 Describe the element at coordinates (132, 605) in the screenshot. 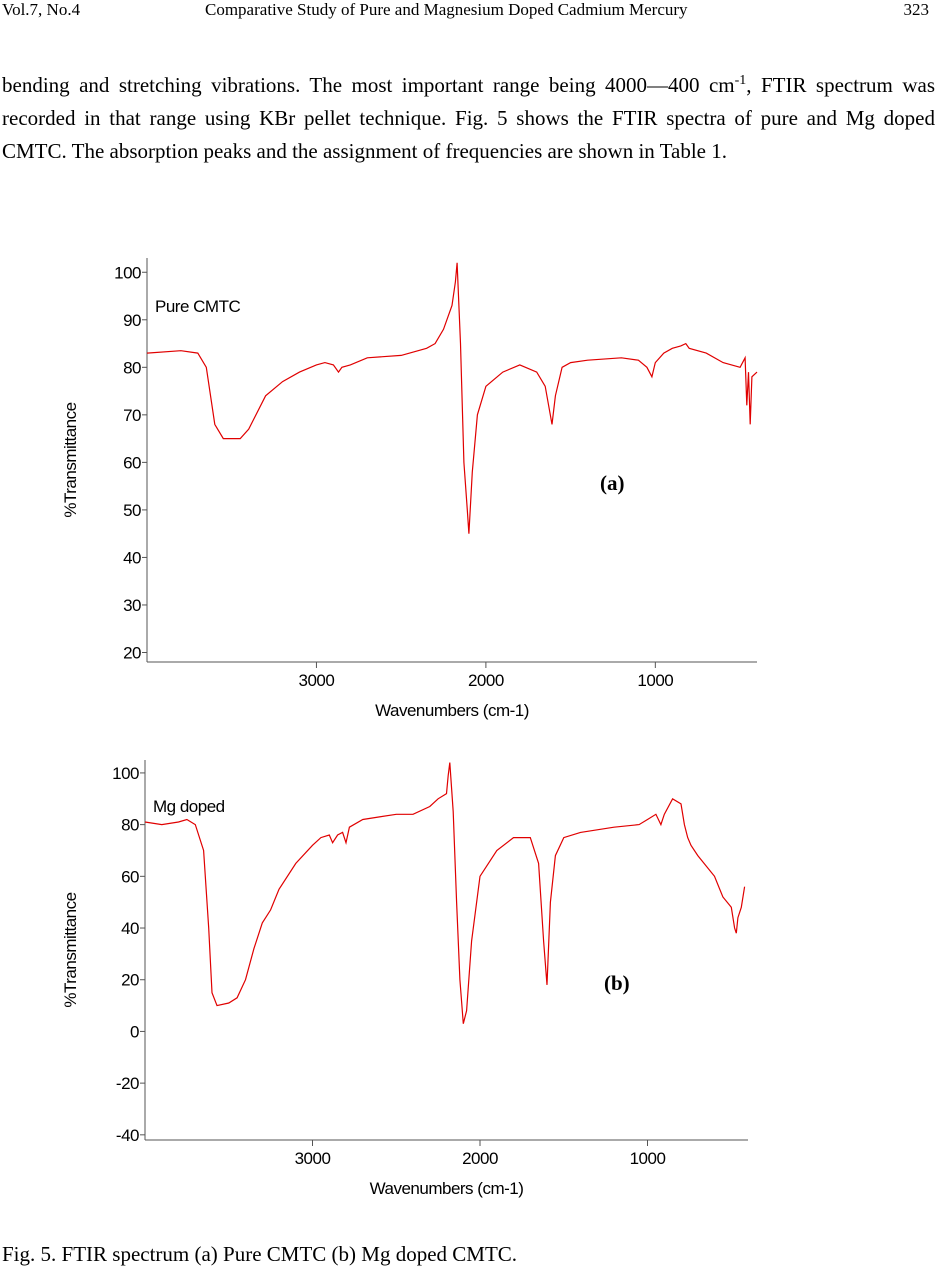

I see `y-tick-label: 30` at that location.